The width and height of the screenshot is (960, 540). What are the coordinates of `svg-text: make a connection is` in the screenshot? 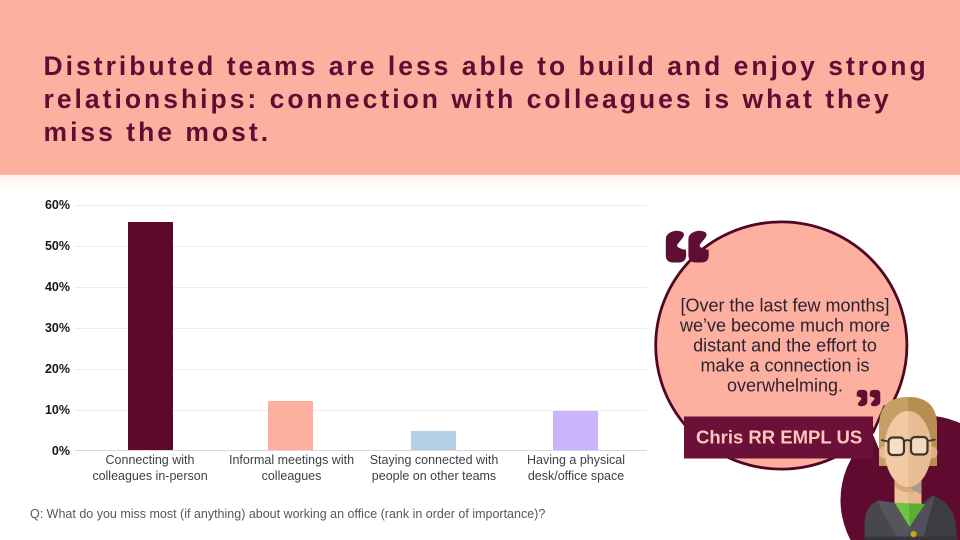 It's located at (784, 366).